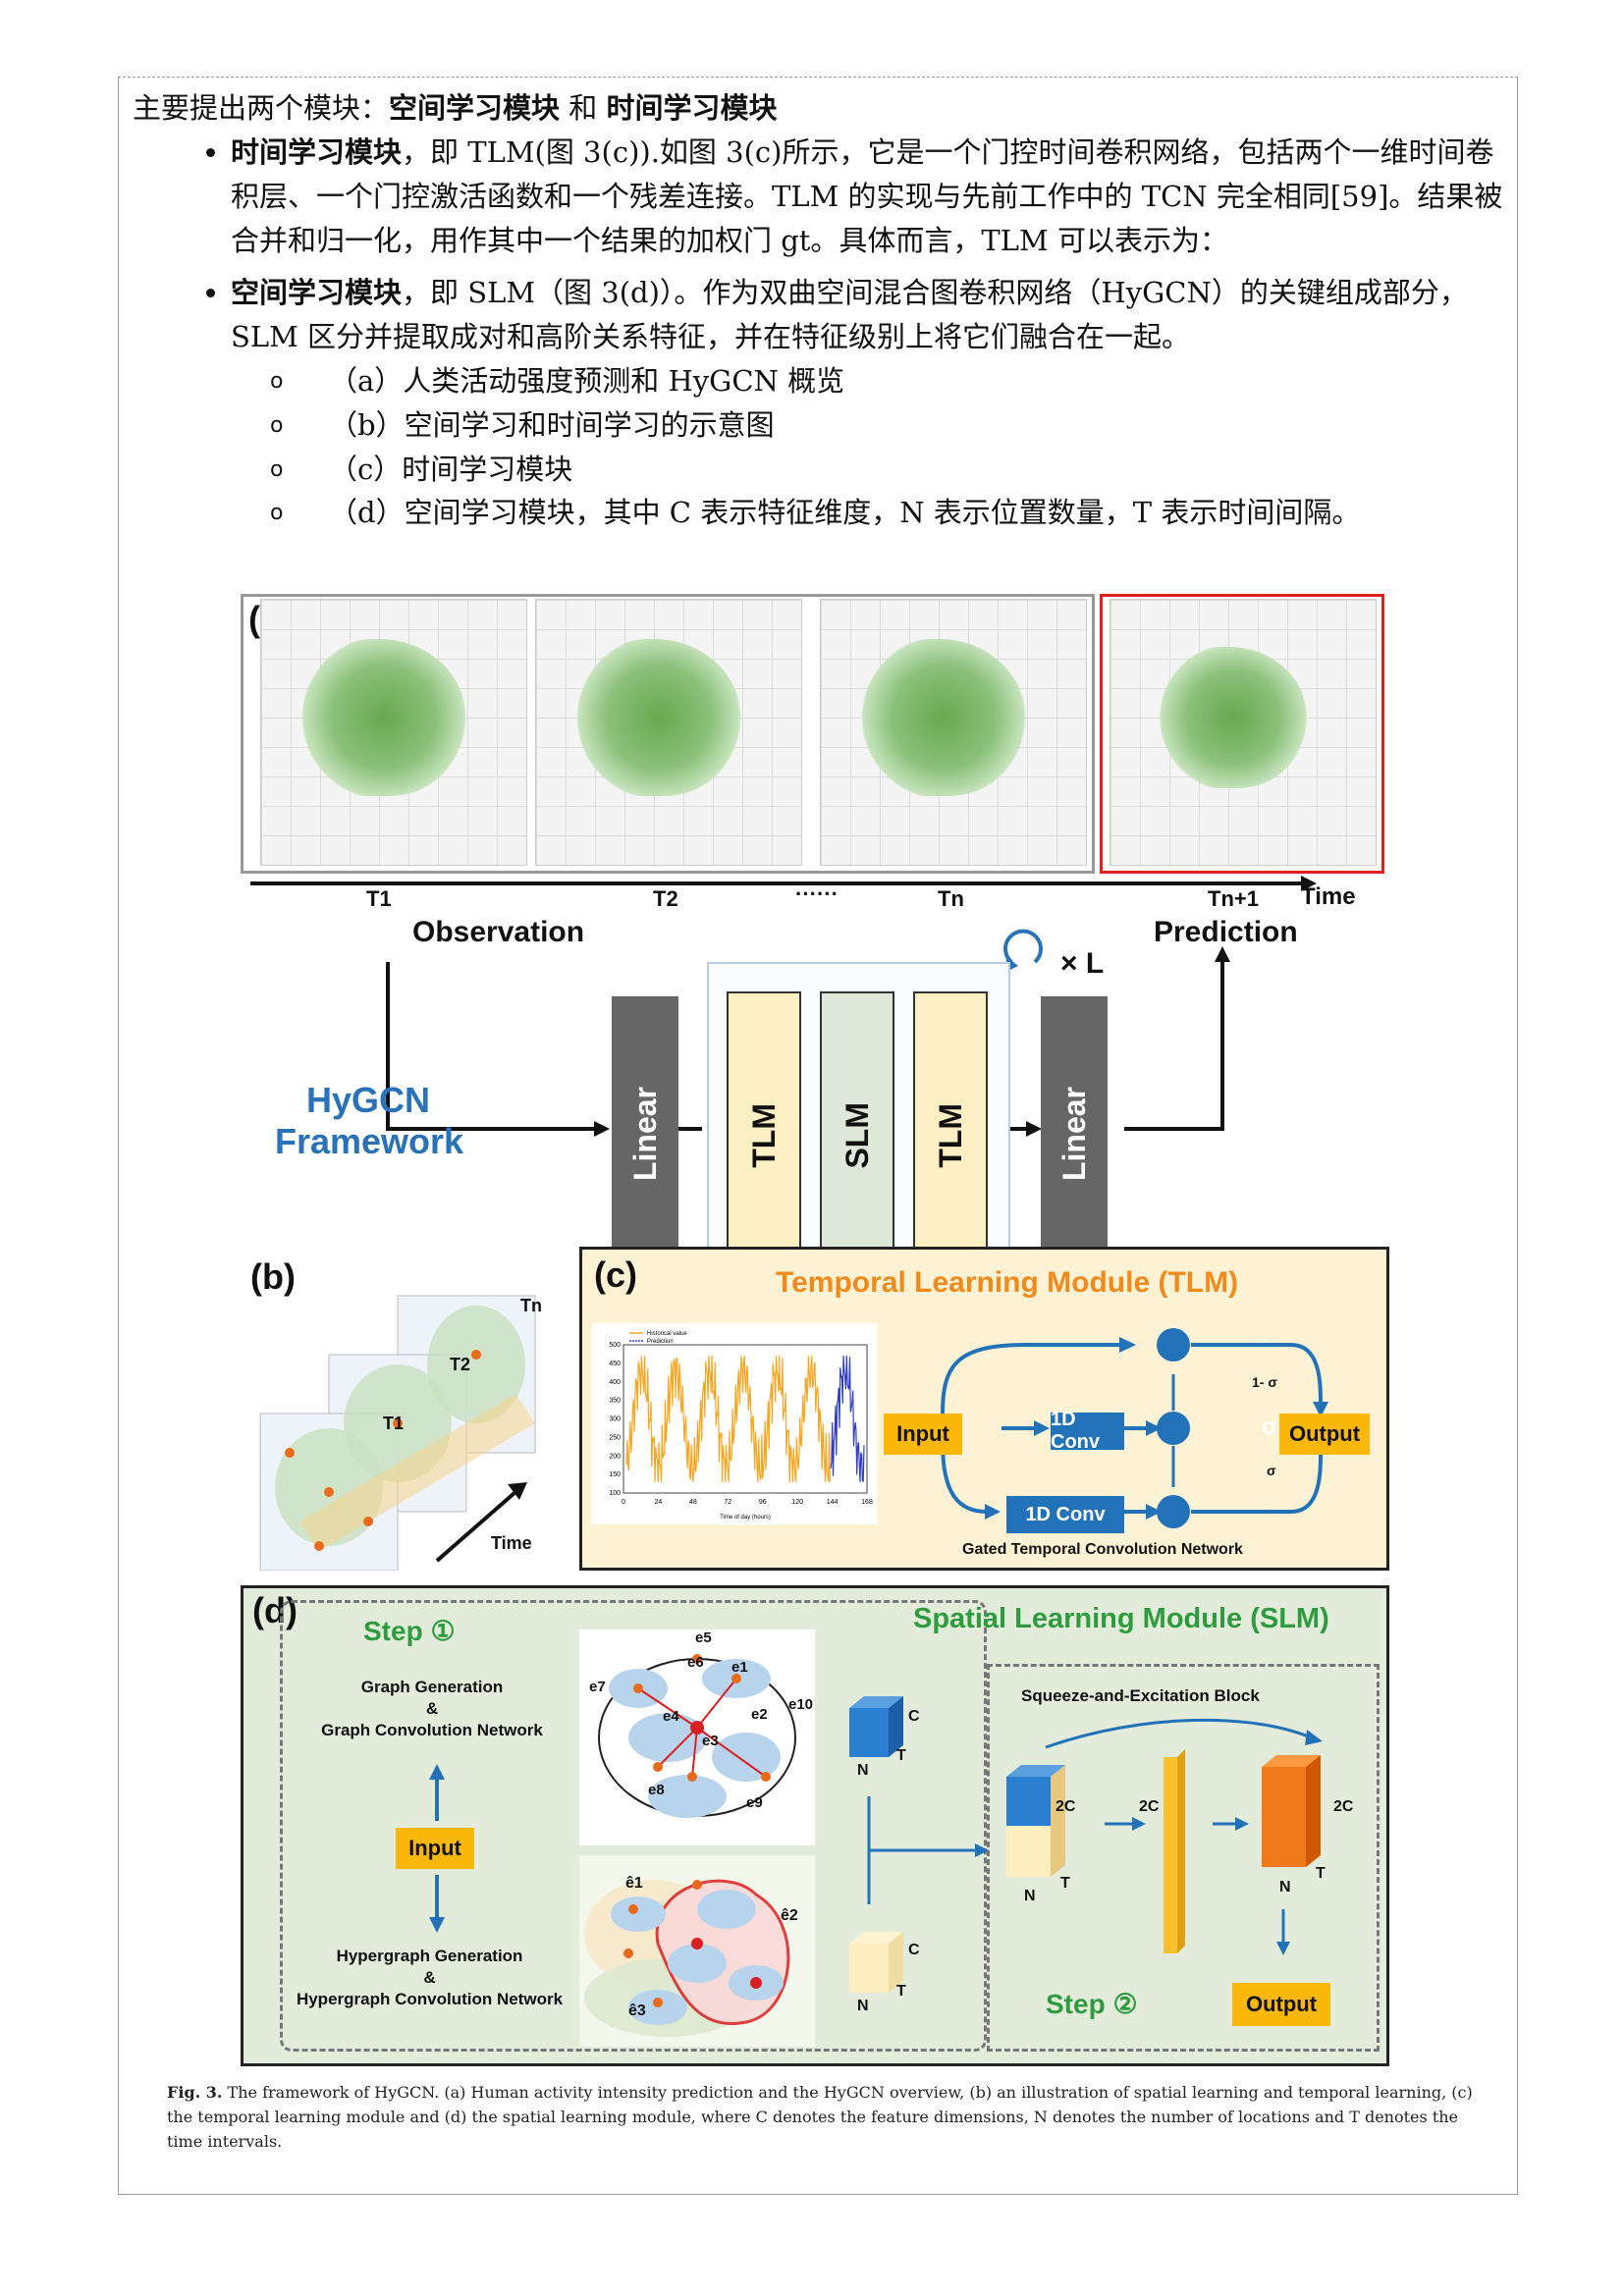 The height and width of the screenshot is (2296, 1624). I want to click on sub-item: （b）空间学习和时间学习的示意图, so click(888, 426).